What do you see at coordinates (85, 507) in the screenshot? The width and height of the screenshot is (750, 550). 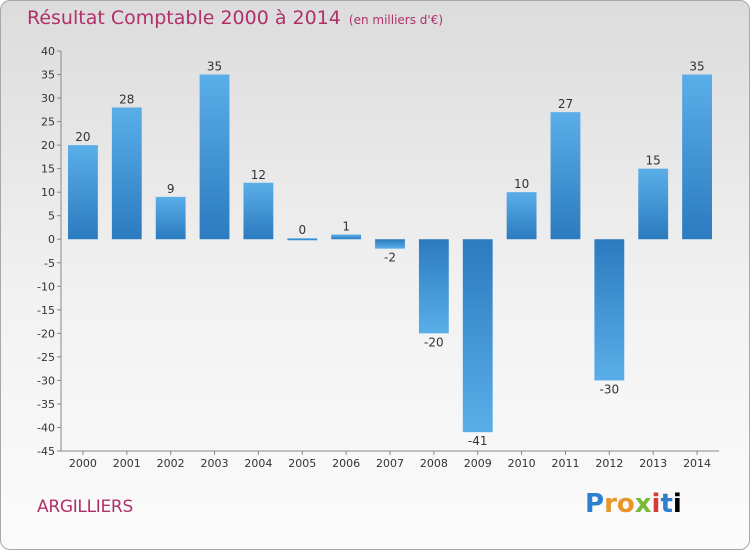 I see `commune-name: ARGILLIERS` at bounding box center [85, 507].